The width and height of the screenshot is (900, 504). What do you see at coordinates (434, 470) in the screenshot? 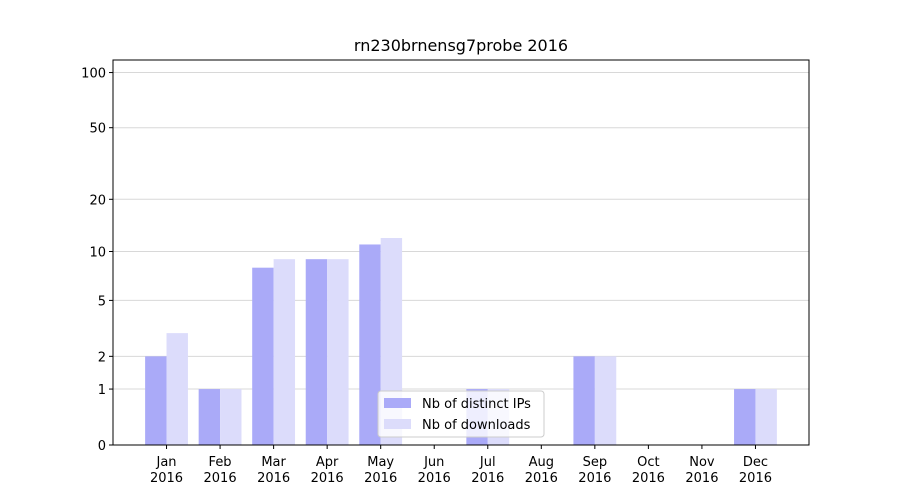
I see `x-tick-label: Jun 2016` at bounding box center [434, 470].